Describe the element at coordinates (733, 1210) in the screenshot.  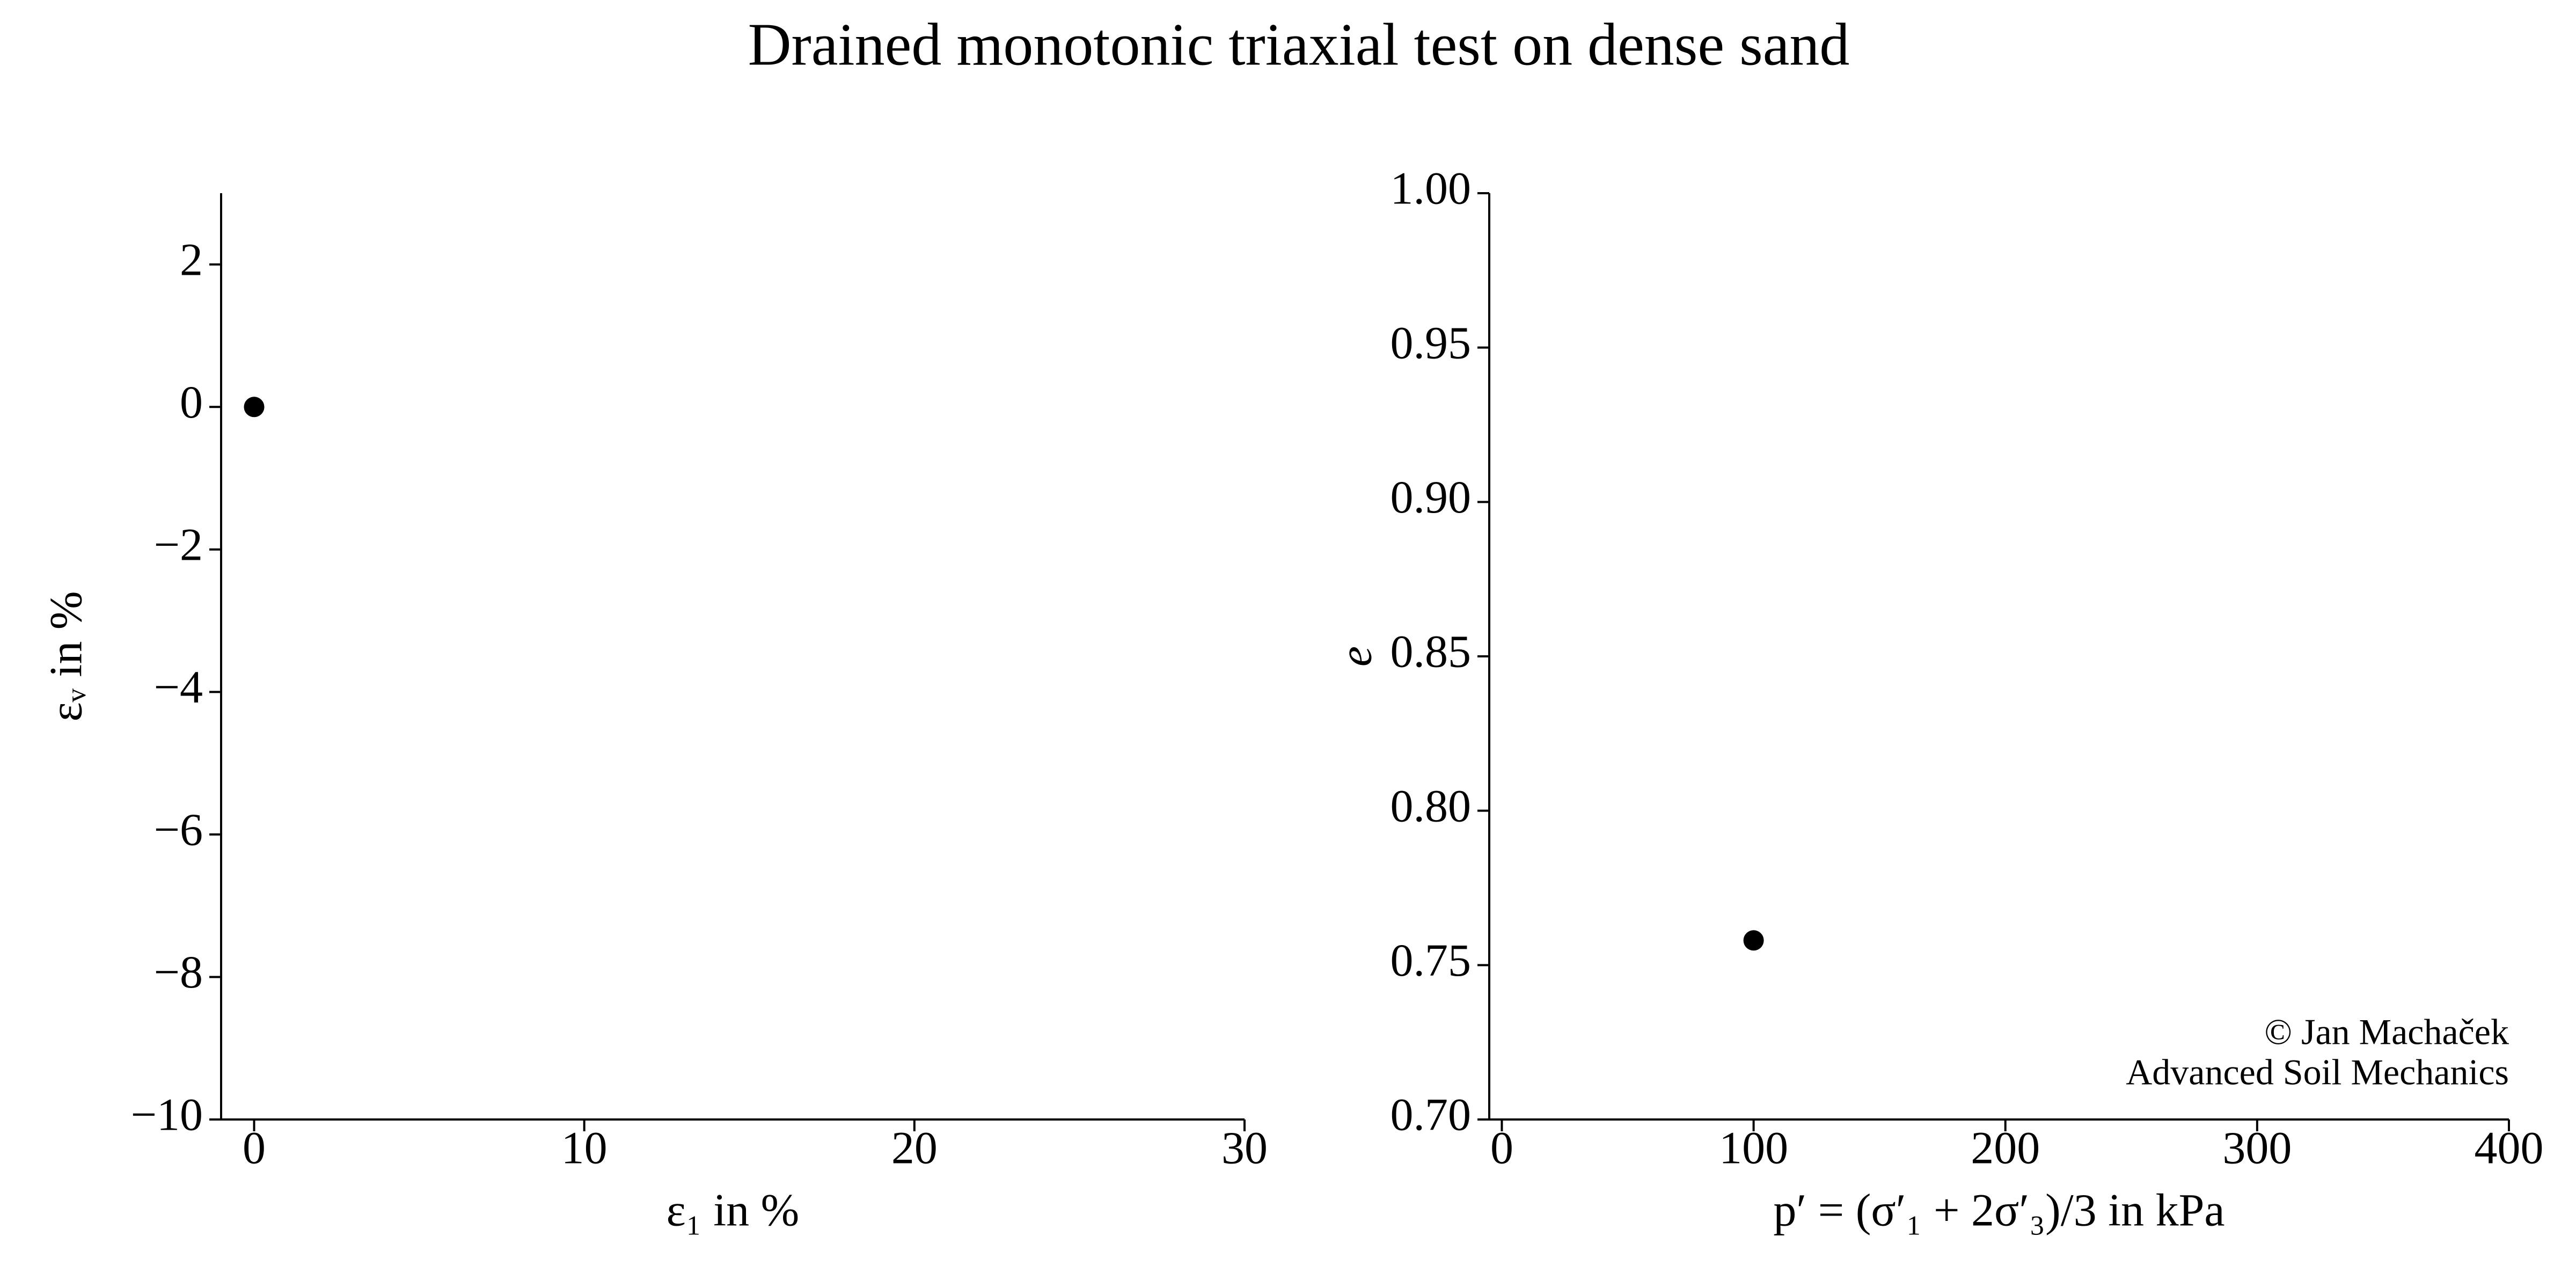
I see `x-axis-label: ε₁ in %` at that location.